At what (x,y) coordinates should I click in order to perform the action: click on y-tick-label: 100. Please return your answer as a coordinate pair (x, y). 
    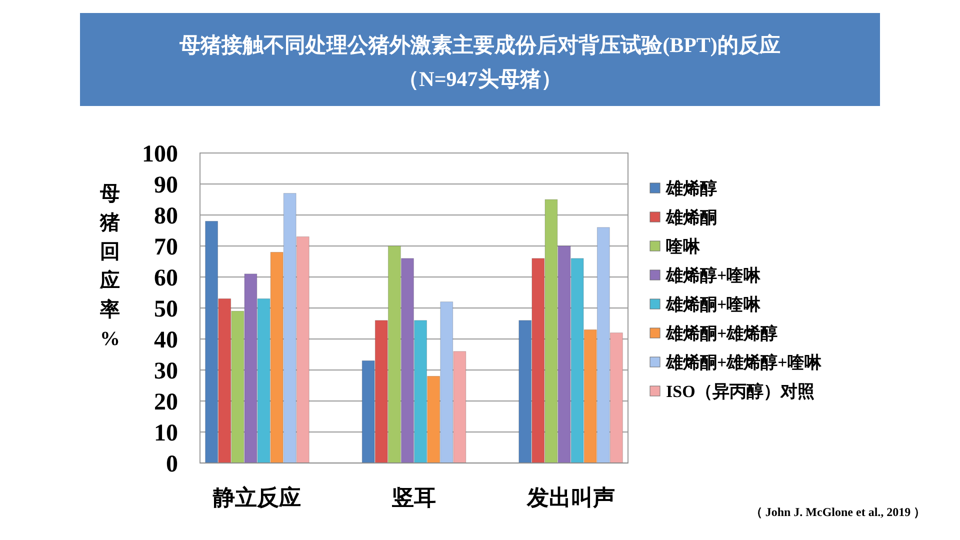
    Looking at the image, I should click on (160, 154).